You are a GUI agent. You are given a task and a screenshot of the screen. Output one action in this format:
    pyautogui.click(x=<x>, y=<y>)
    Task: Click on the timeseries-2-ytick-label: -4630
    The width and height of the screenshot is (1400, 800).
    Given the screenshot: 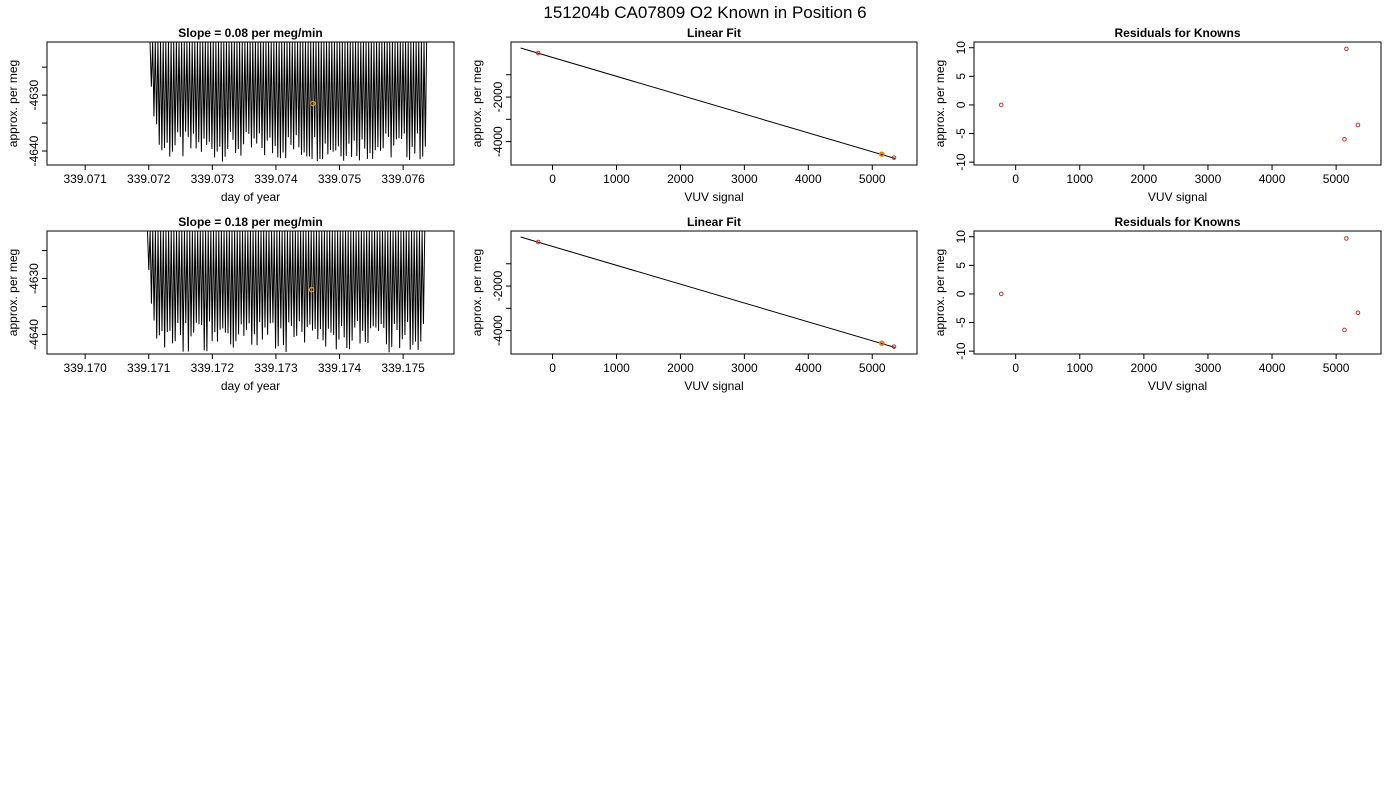 What is the action you would take?
    pyautogui.click(x=34, y=278)
    